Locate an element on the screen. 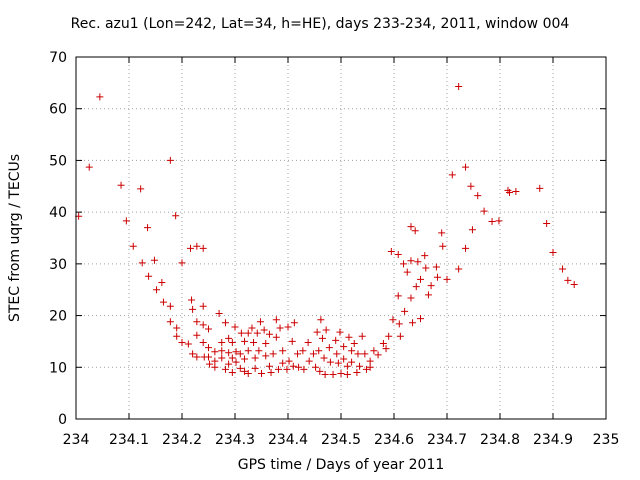  y-tick-label: 10 is located at coordinates (58, 368).